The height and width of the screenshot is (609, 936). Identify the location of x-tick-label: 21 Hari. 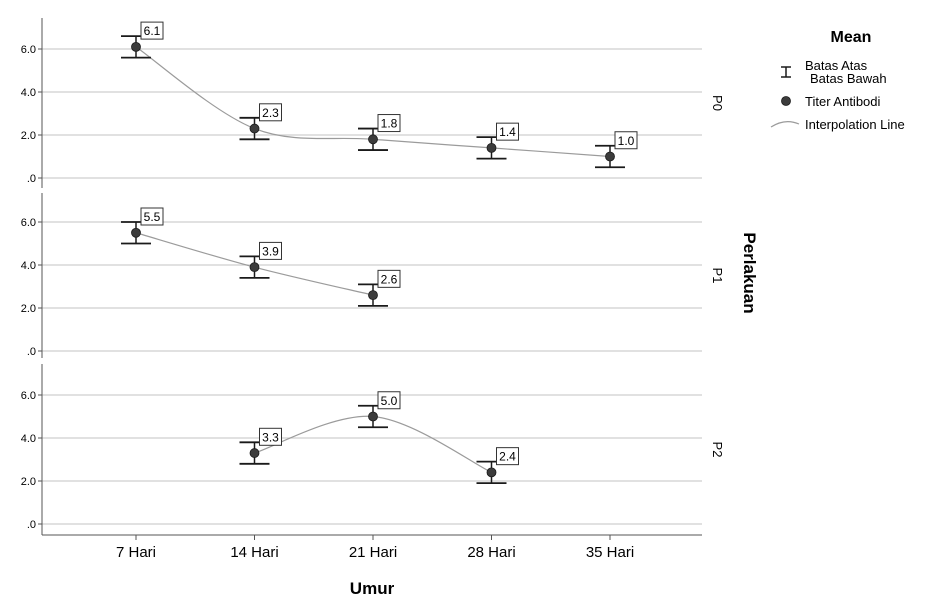
(373, 552).